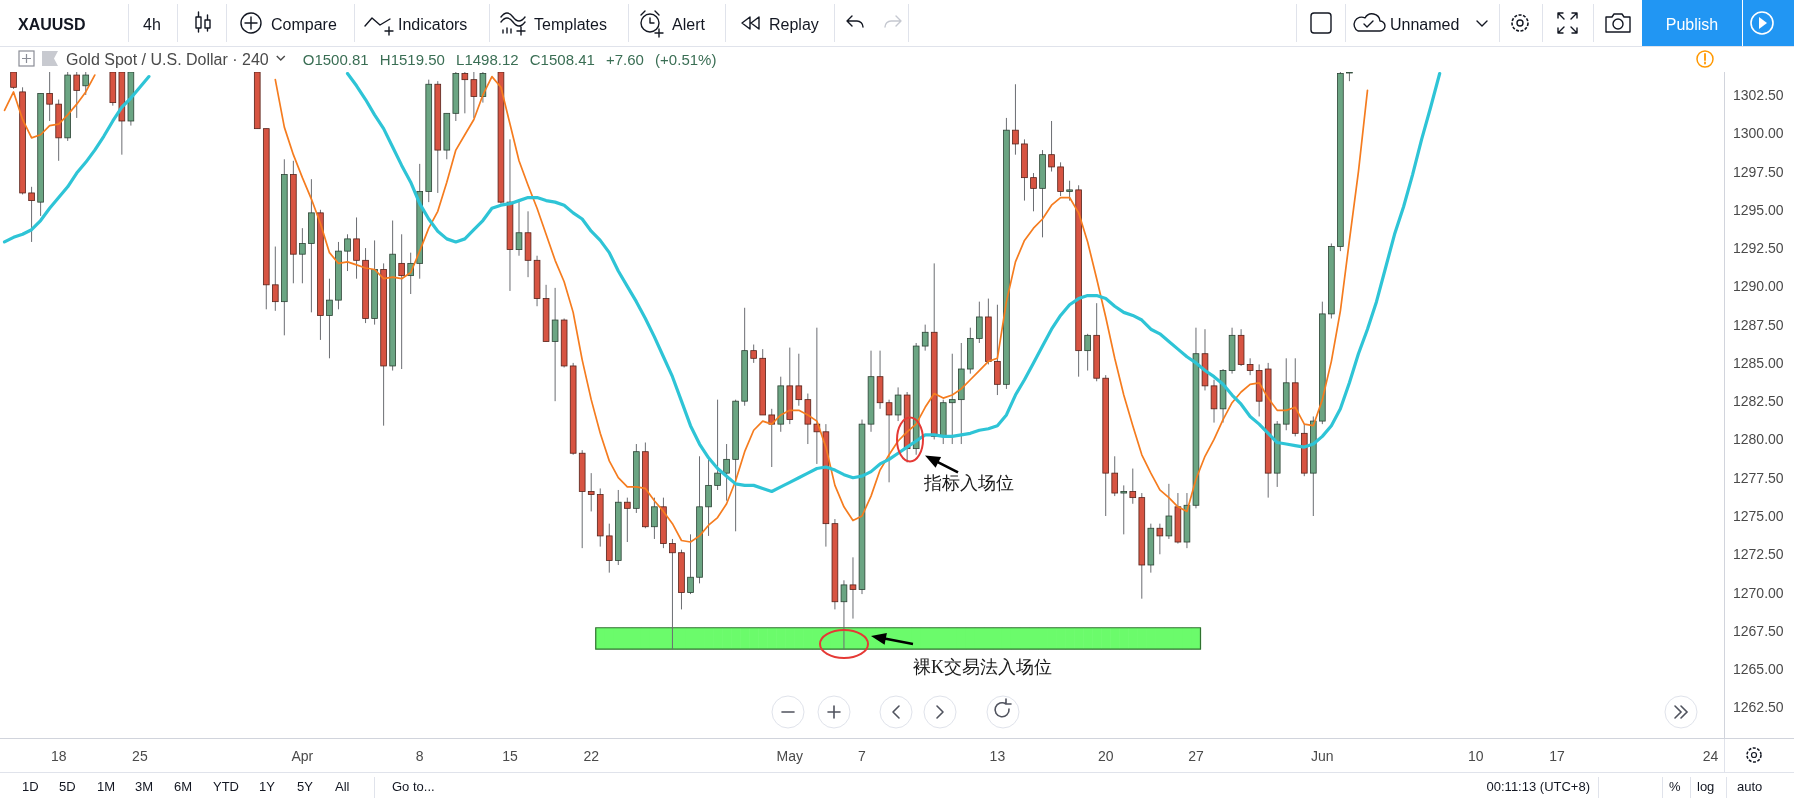  What do you see at coordinates (794, 24) in the screenshot?
I see `annotation: Replay` at bounding box center [794, 24].